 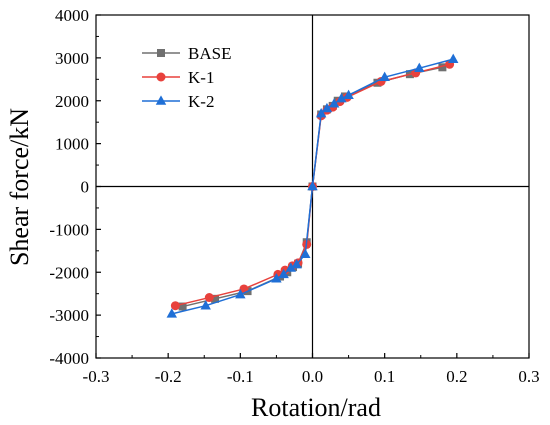 What do you see at coordinates (161, 53) in the screenshot?
I see `legend-marker-base` at bounding box center [161, 53].